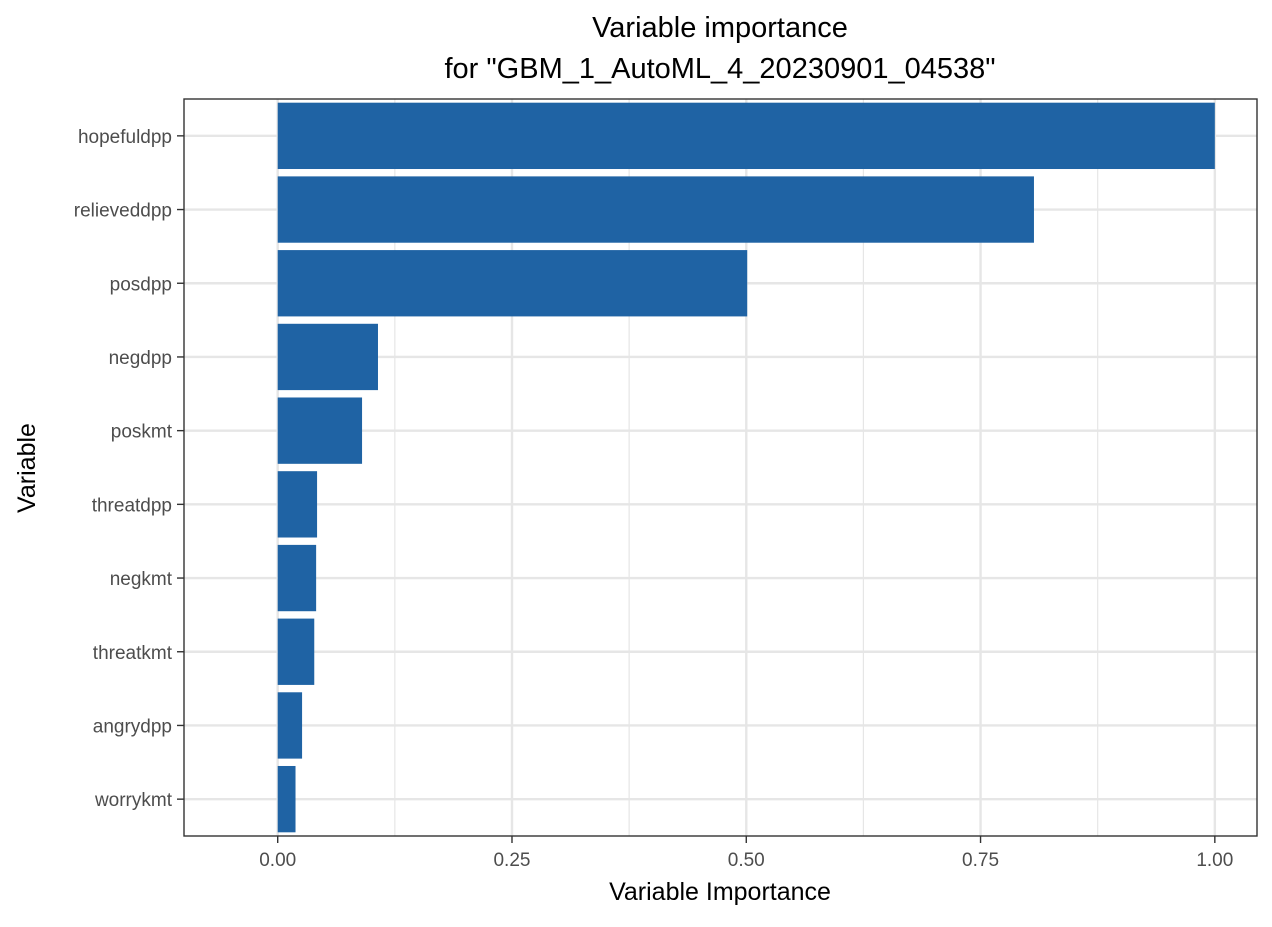 The image size is (1272, 927). Describe the element at coordinates (133, 800) in the screenshot. I see `y-tick-label-worrykmt: worrykmt` at that location.